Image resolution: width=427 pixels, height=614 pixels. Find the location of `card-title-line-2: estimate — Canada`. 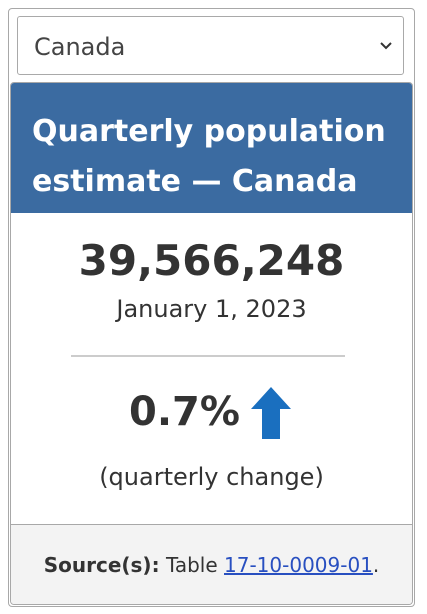

card-title-line-2: estimate — Canada is located at coordinates (195, 181).